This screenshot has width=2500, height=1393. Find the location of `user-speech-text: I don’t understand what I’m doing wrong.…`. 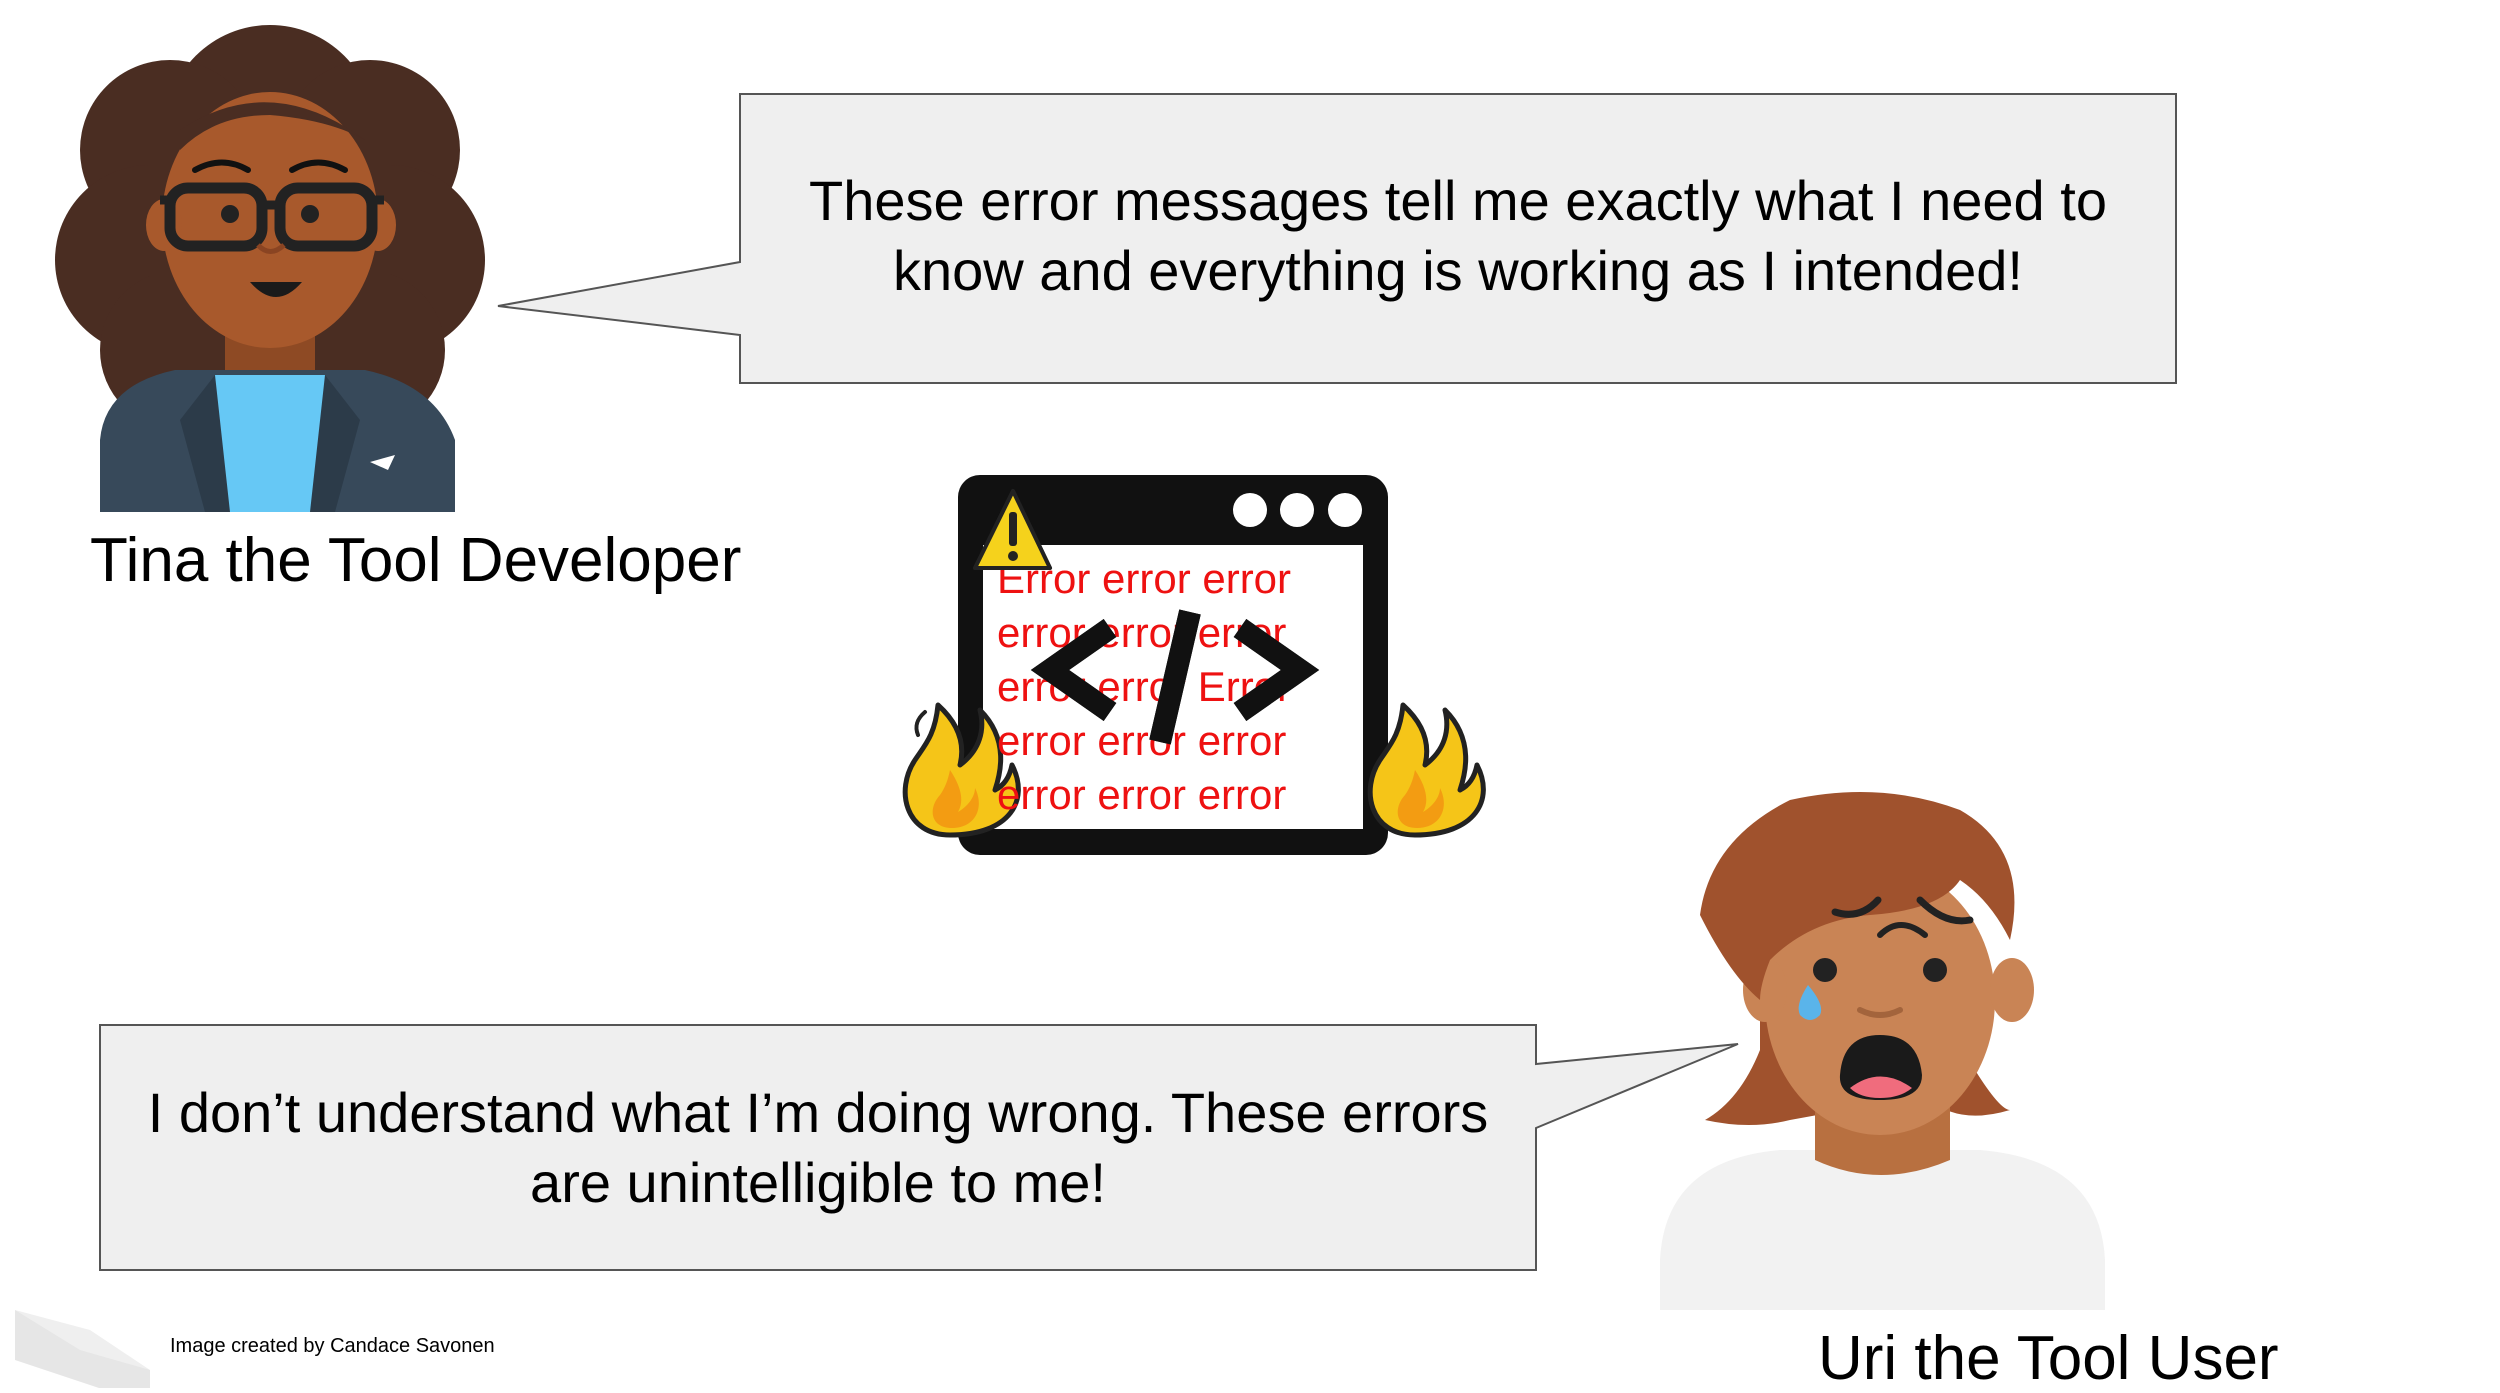

user-speech-text: I don’t understand what I’m doing wrong.… is located at coordinates (818, 1148).